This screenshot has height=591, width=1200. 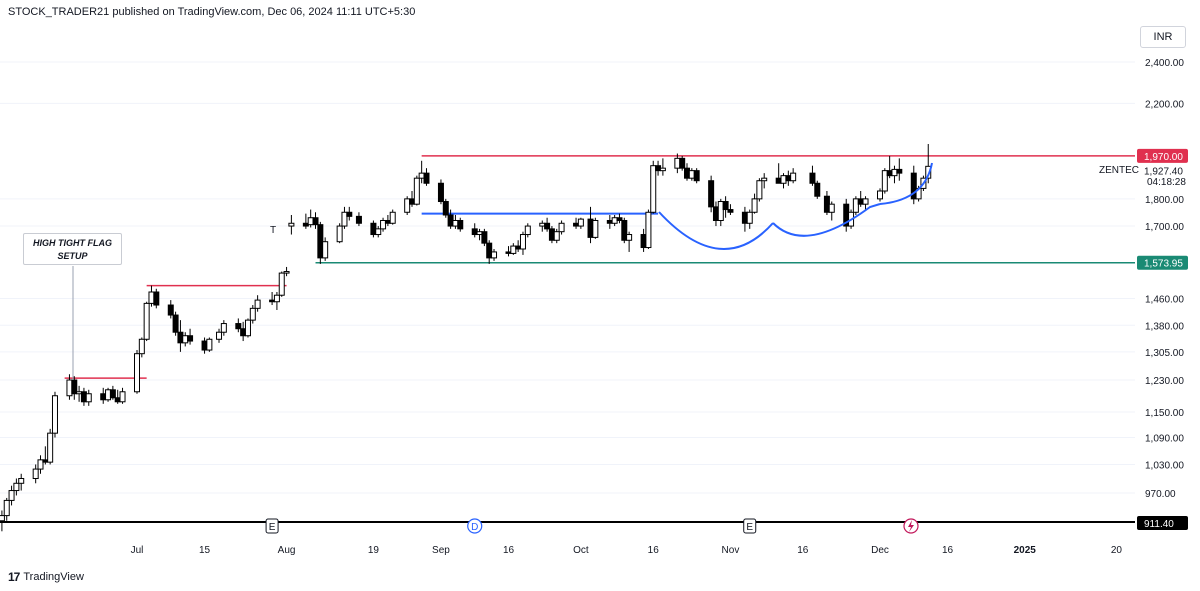 I want to click on y-tick-label: 1,380.00, so click(x=1164, y=326).